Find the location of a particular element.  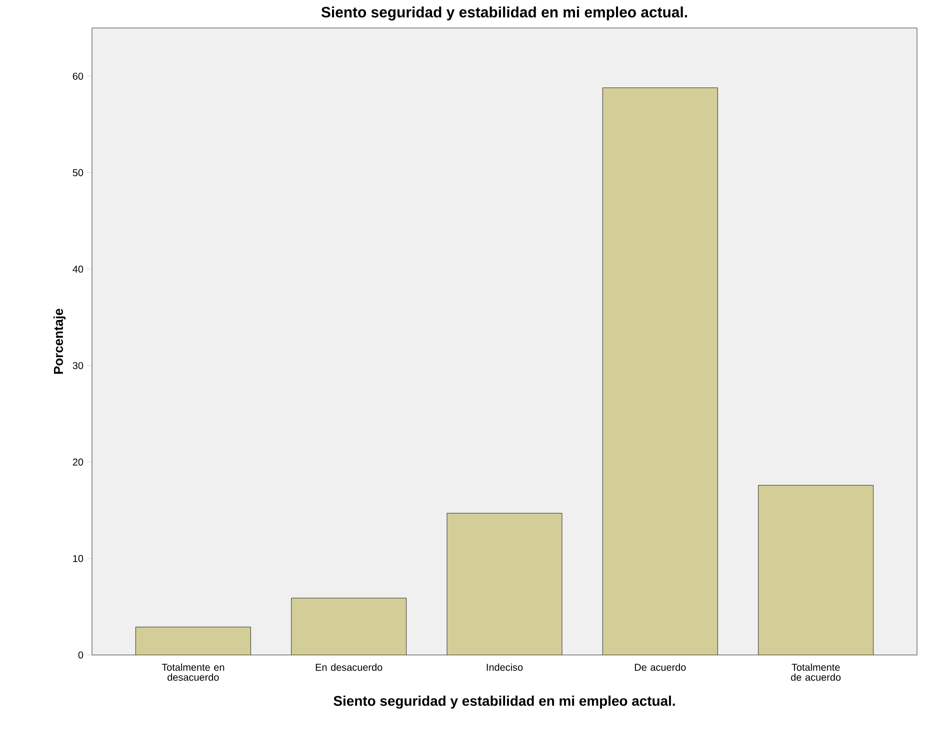

x-tick-label: De acuerdo is located at coordinates (660, 667).